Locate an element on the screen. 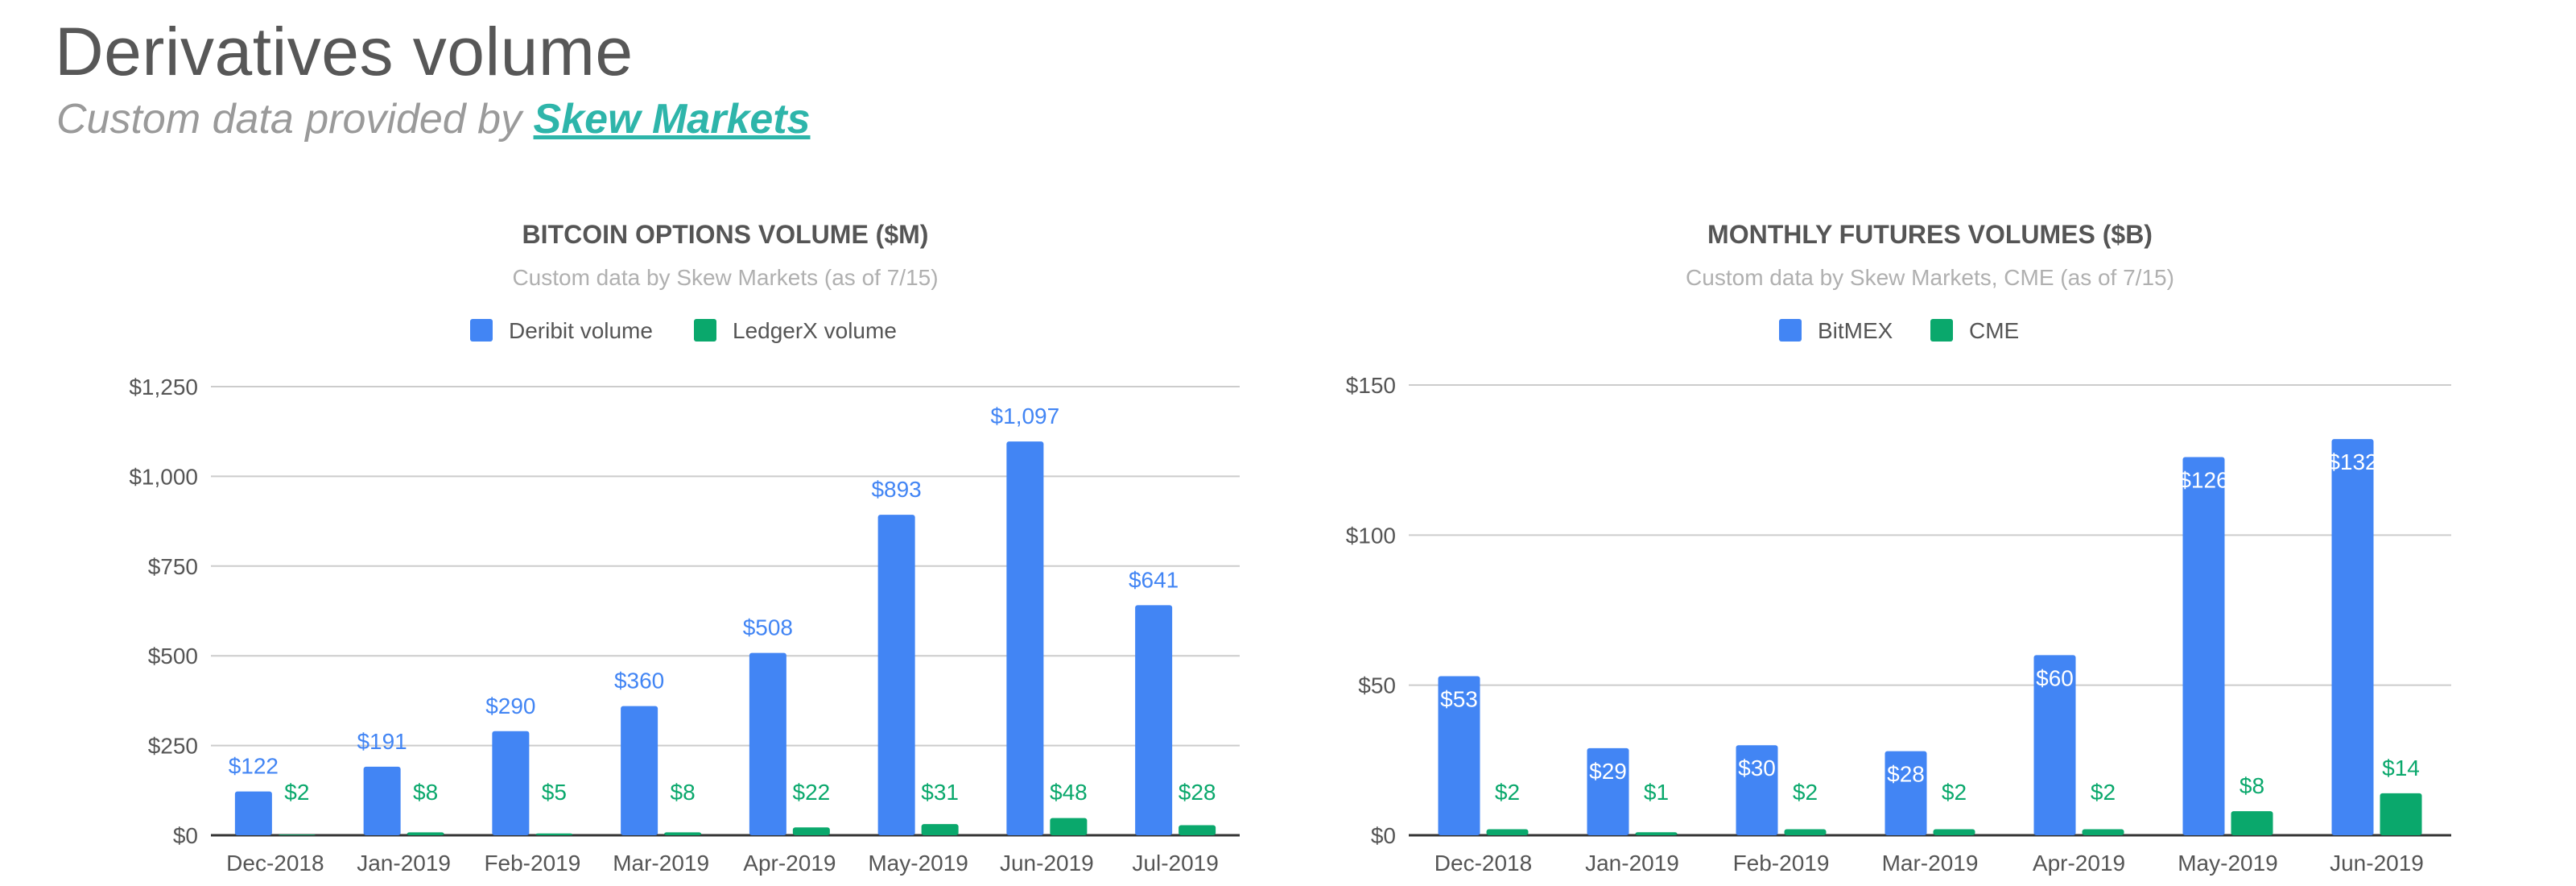 This screenshot has height=886, width=2576. chart-subtitle: Custom data by Skew Markets (as of 7/15) is located at coordinates (725, 277).